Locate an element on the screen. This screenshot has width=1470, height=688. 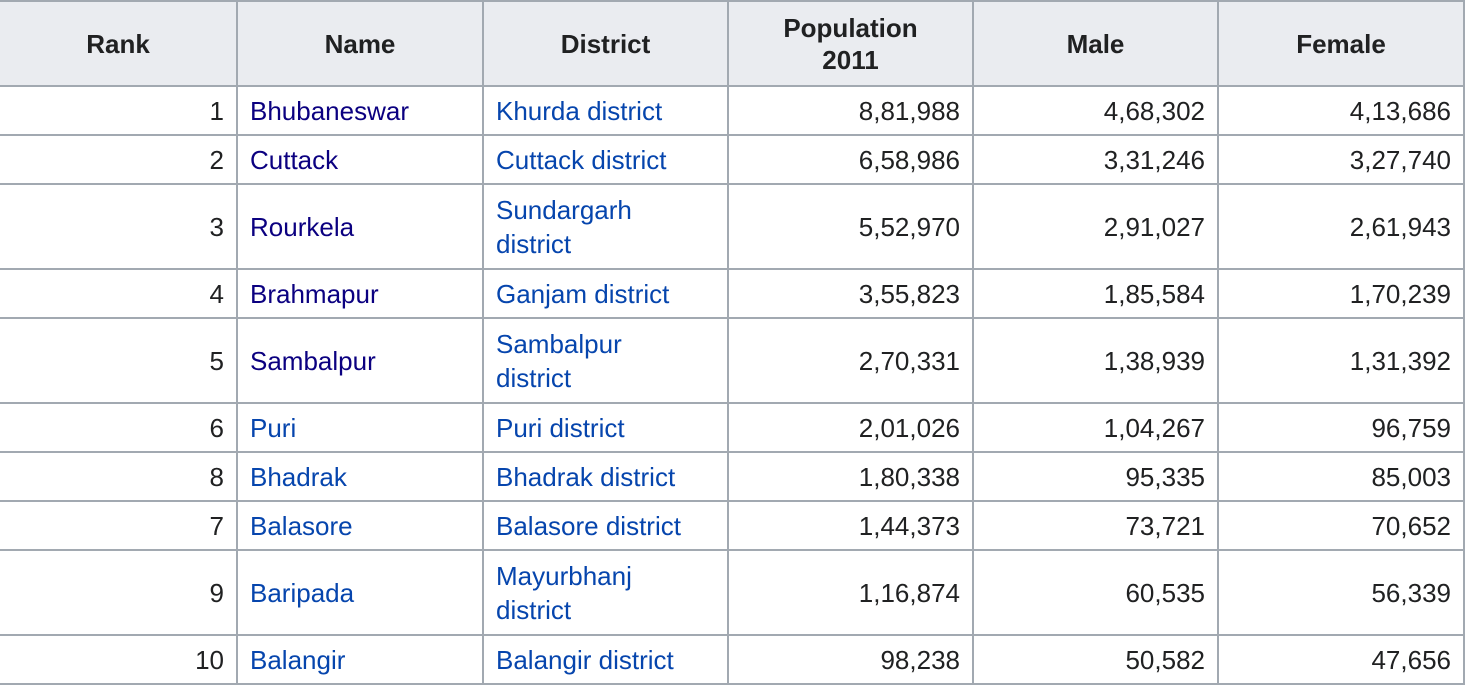
rank-cell: 3 is located at coordinates (119, 226).